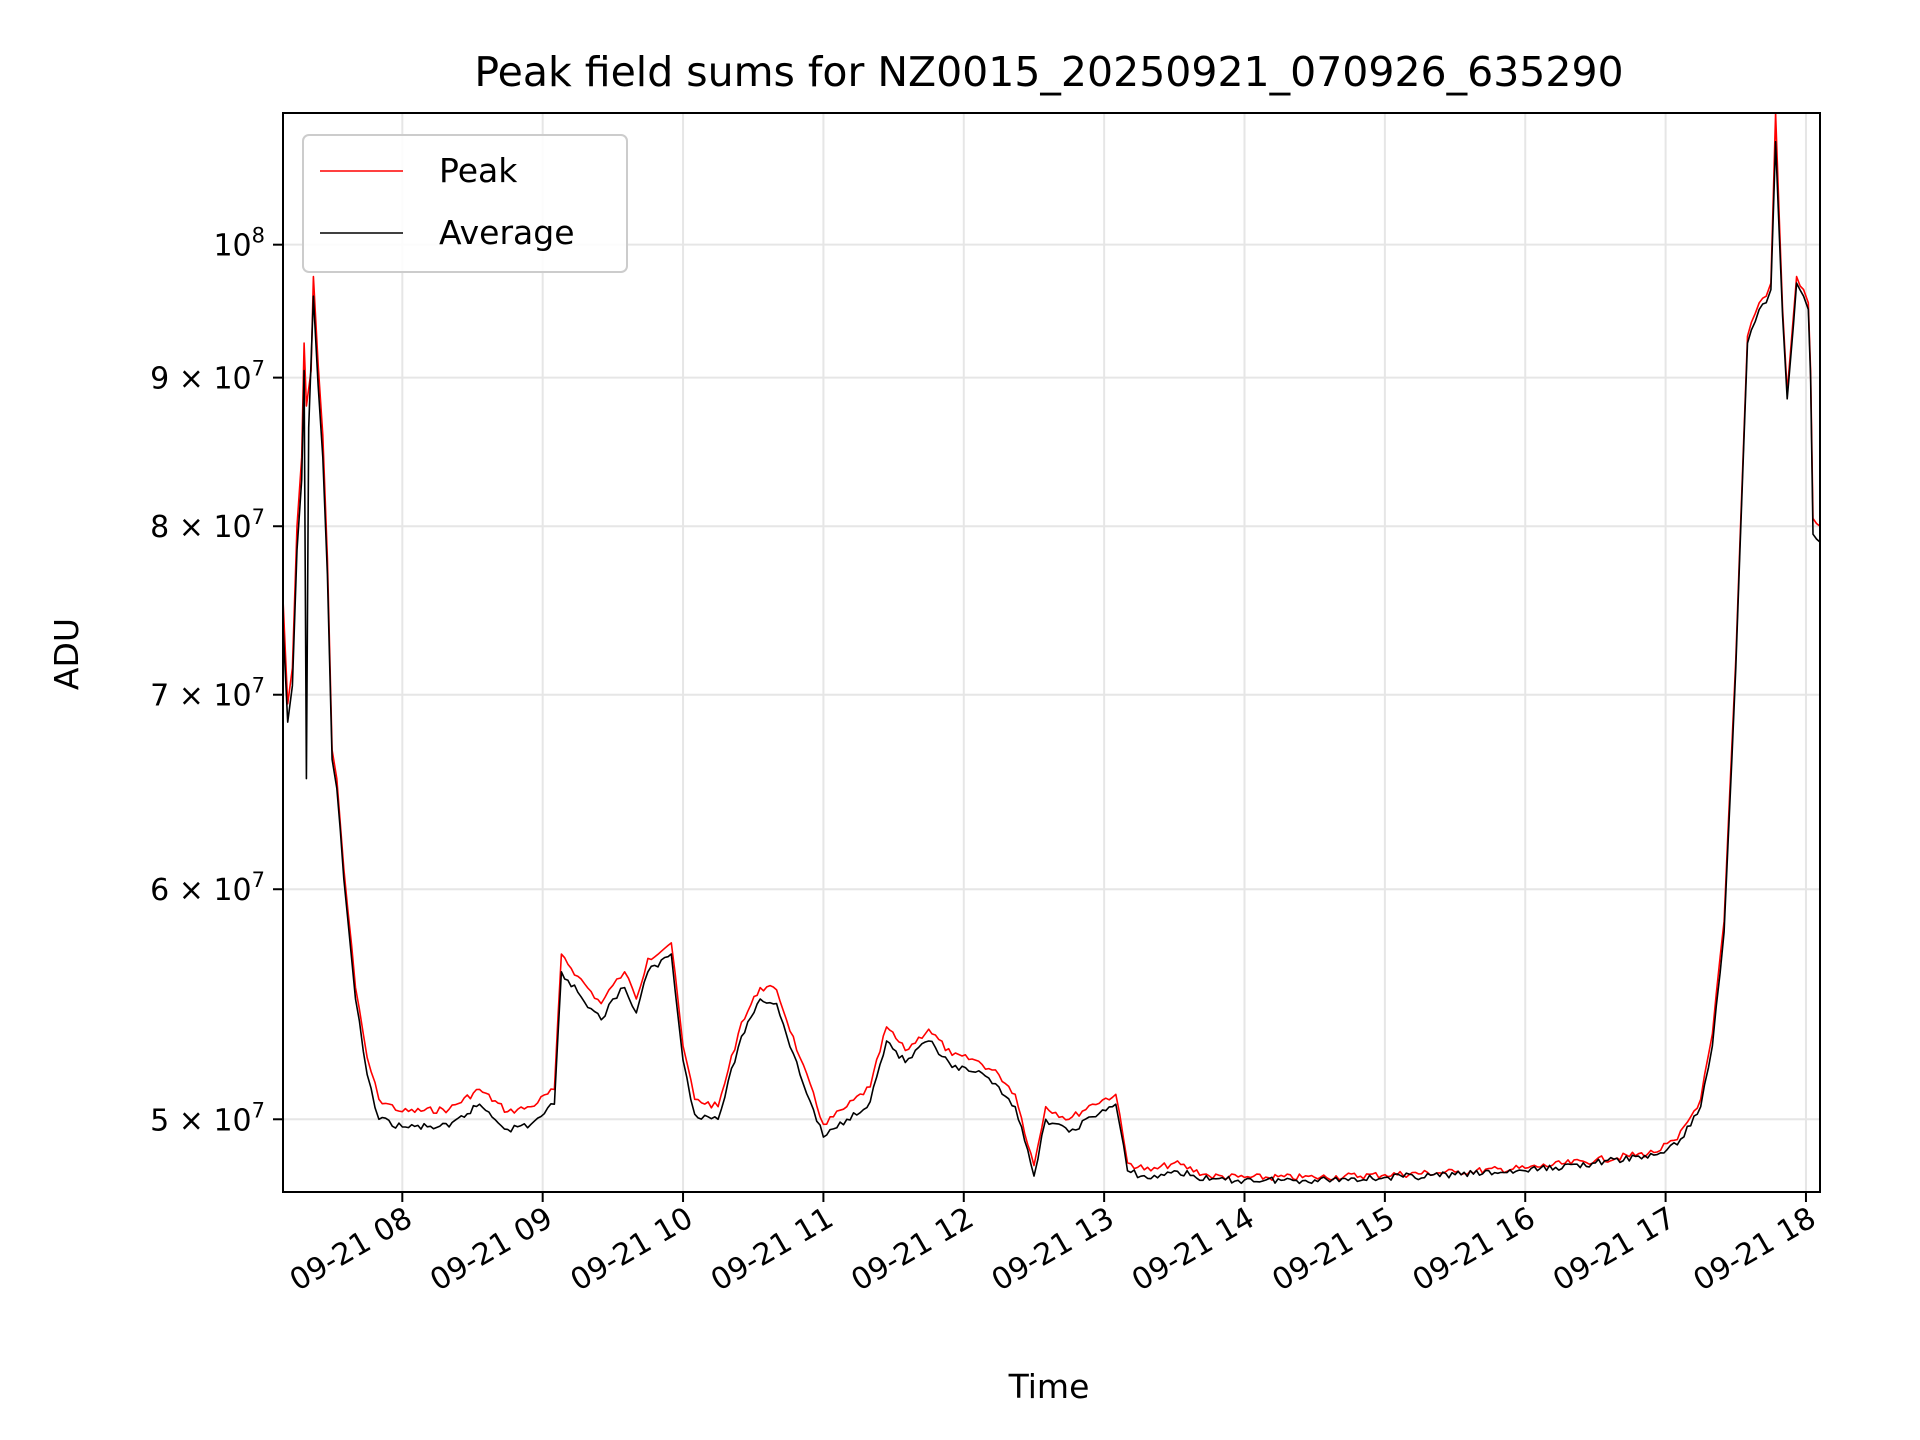 The width and height of the screenshot is (1920, 1440). What do you see at coordinates (66, 654) in the screenshot?
I see `y-axis-label: ADU` at bounding box center [66, 654].